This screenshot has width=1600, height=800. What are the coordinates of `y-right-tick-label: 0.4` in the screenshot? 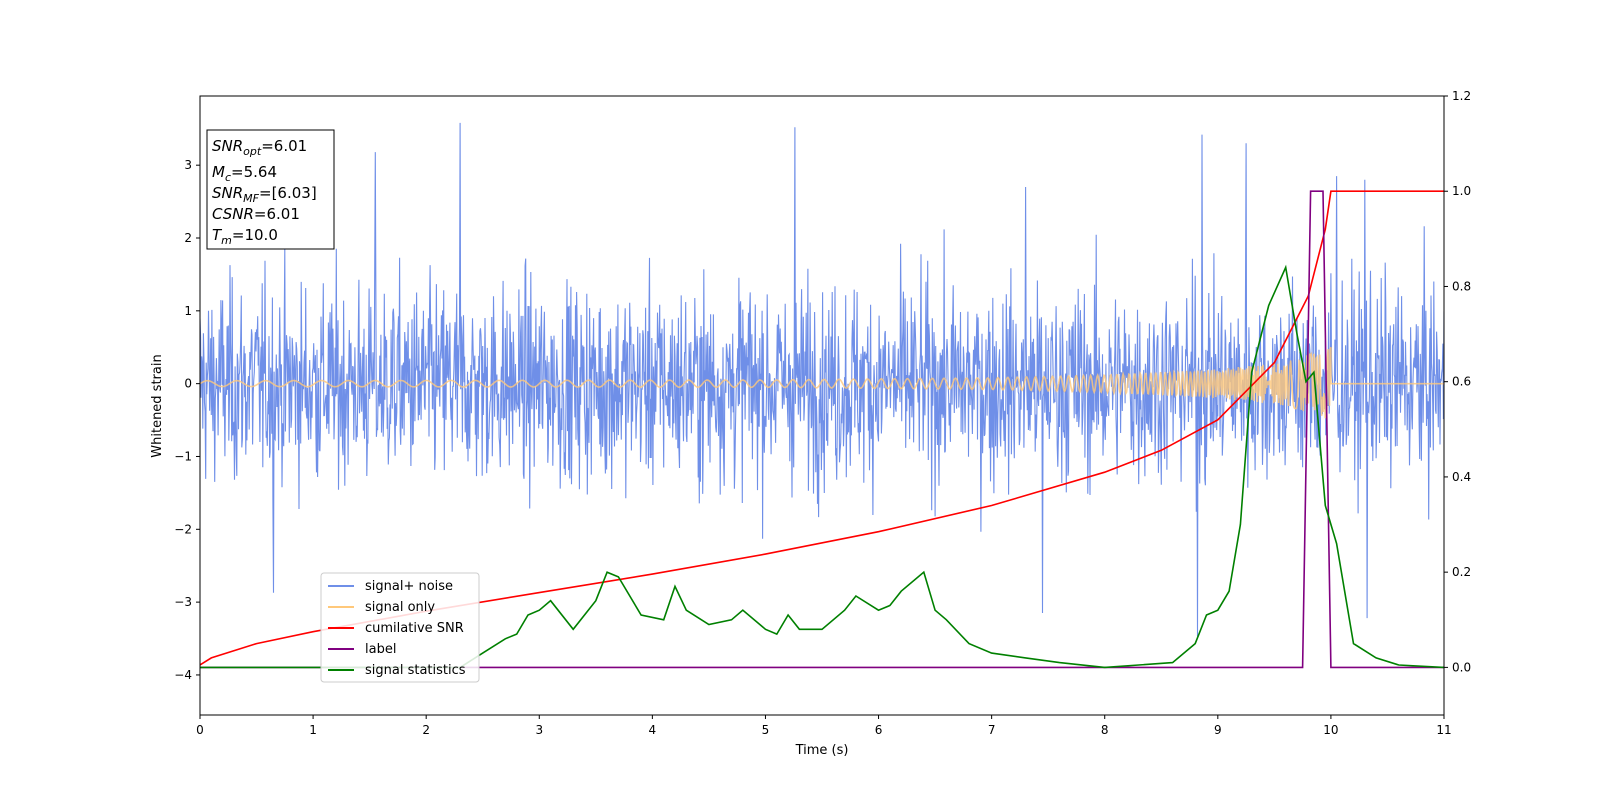 It's located at (1461, 477).